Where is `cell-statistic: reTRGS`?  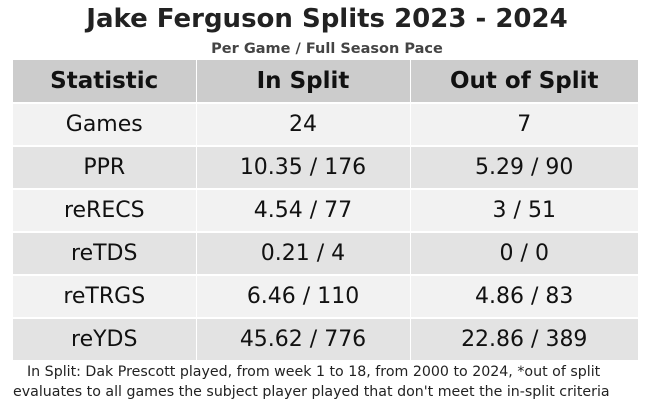 cell-statistic: reTRGS is located at coordinates (104, 296).